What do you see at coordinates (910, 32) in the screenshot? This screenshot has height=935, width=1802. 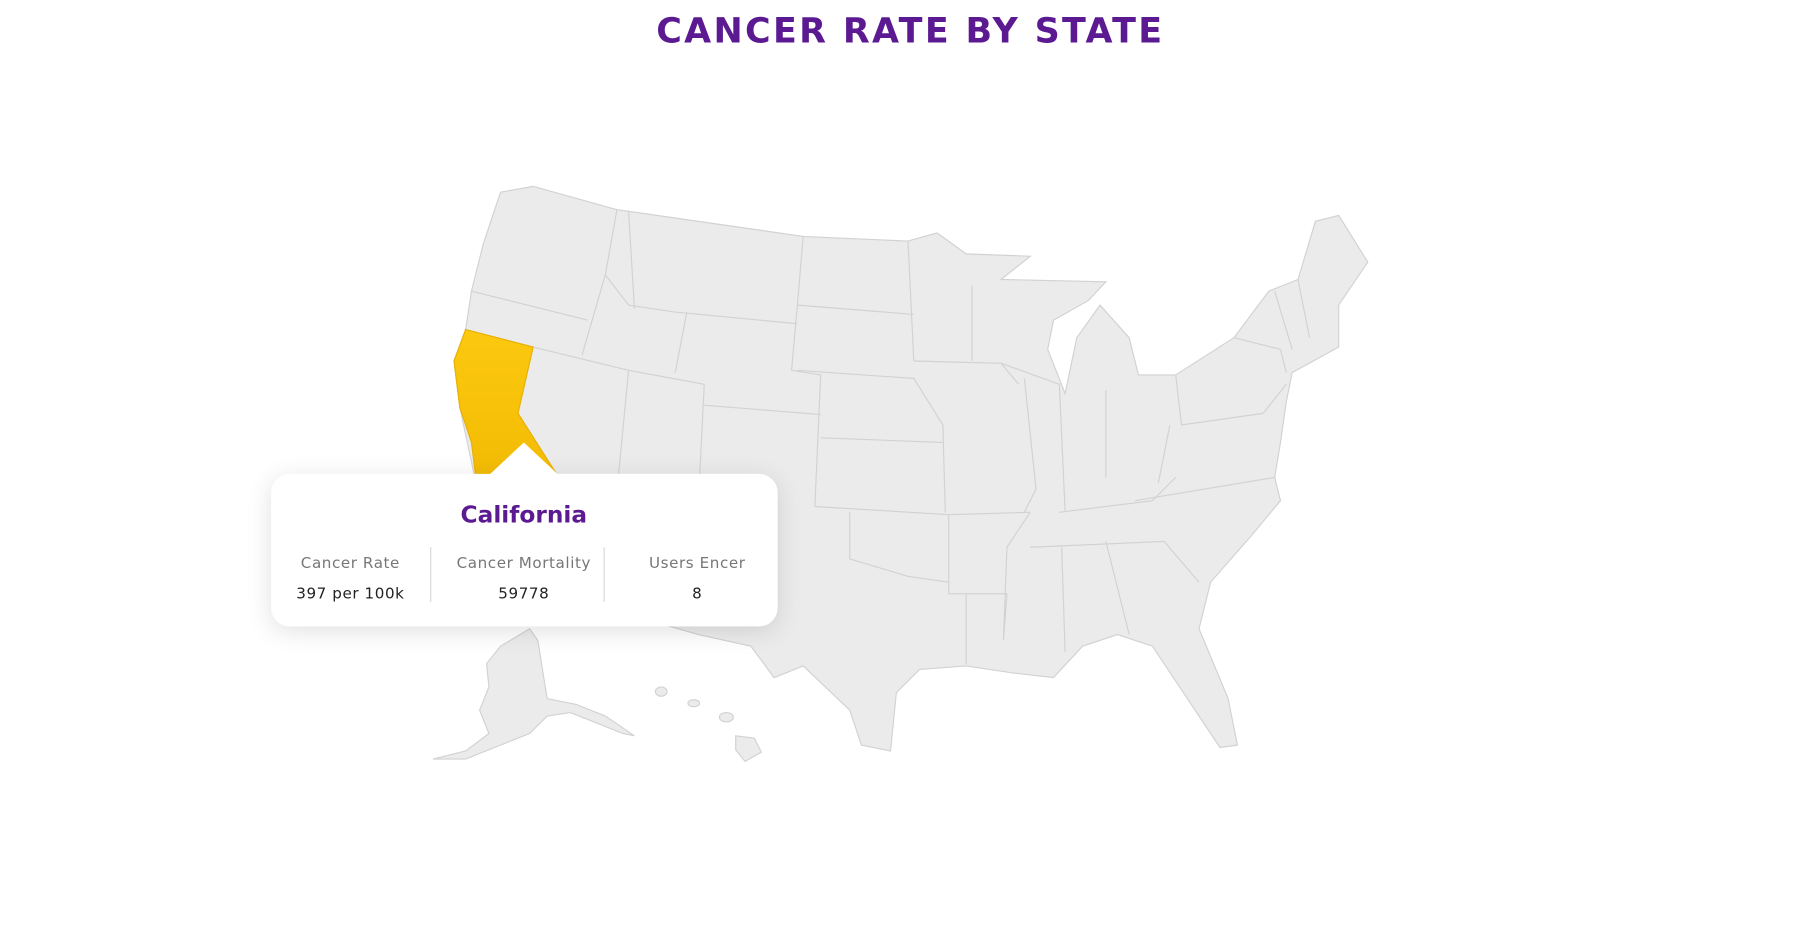 I see `page-title: CANCER RATE BY STATE` at bounding box center [910, 32].